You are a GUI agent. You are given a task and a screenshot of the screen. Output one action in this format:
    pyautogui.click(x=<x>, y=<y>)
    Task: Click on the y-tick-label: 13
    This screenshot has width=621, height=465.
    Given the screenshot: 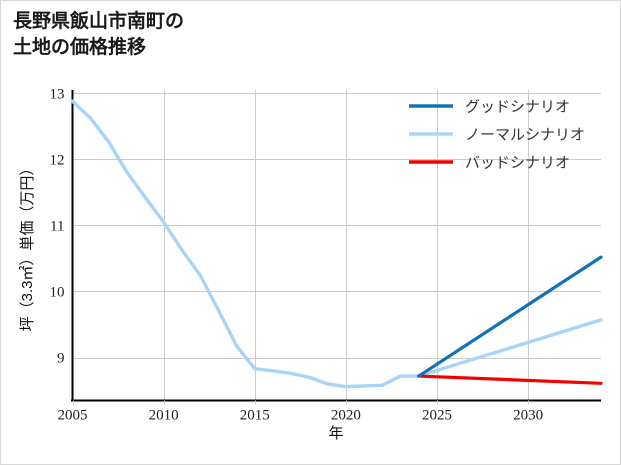 What is the action you would take?
    pyautogui.click(x=57, y=94)
    